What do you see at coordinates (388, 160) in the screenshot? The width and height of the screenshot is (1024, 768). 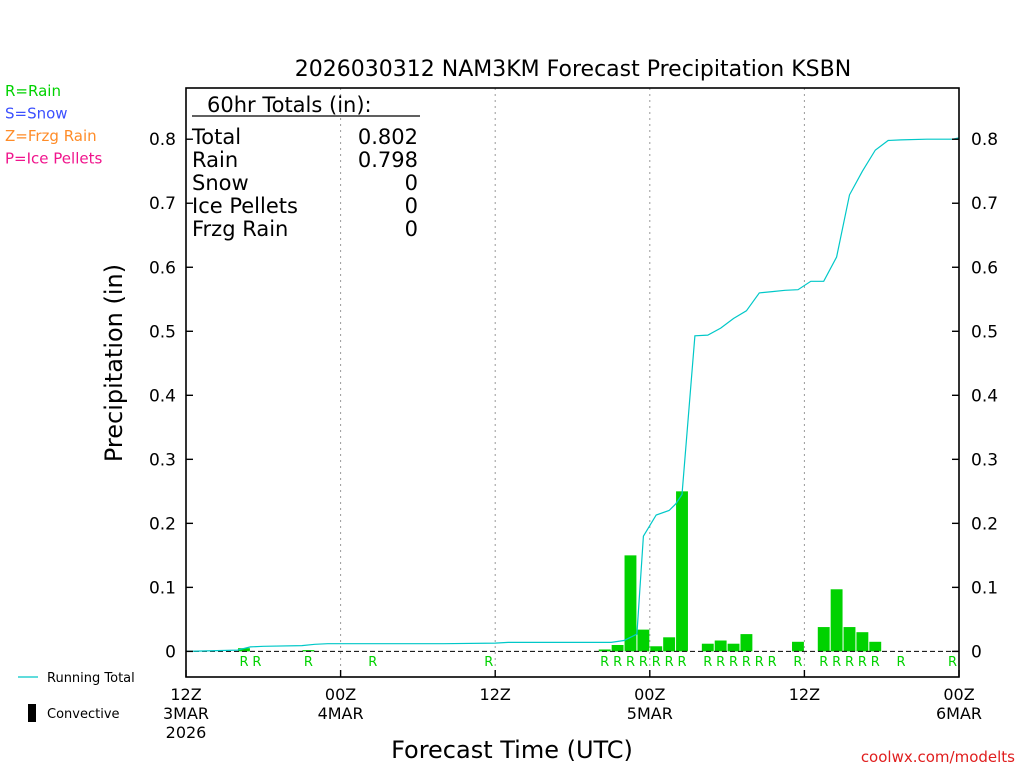 I see `totals-value-1: 0.798` at bounding box center [388, 160].